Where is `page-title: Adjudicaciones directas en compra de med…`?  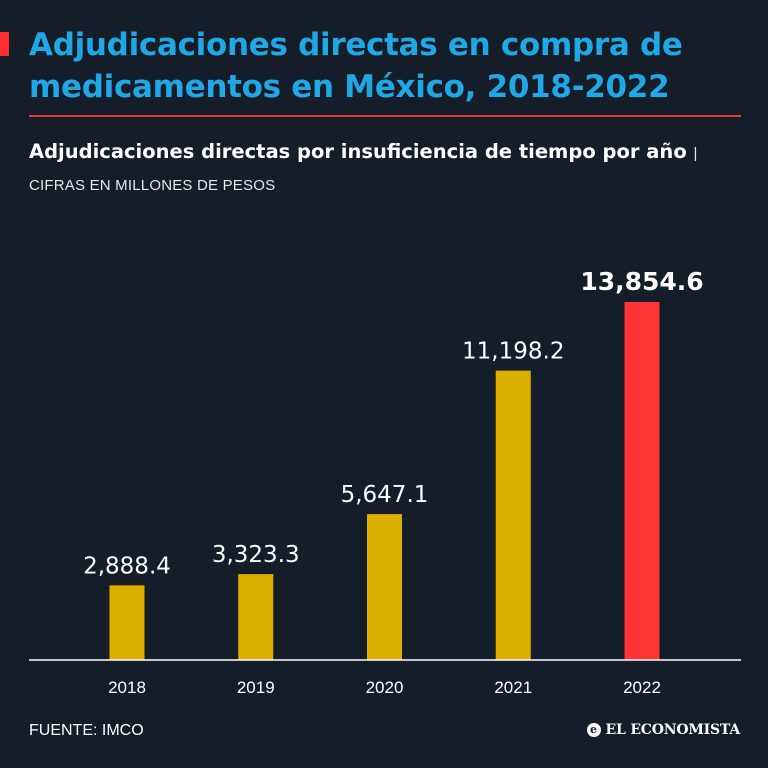
page-title: Adjudicaciones directas en compra de med… is located at coordinates (356, 66).